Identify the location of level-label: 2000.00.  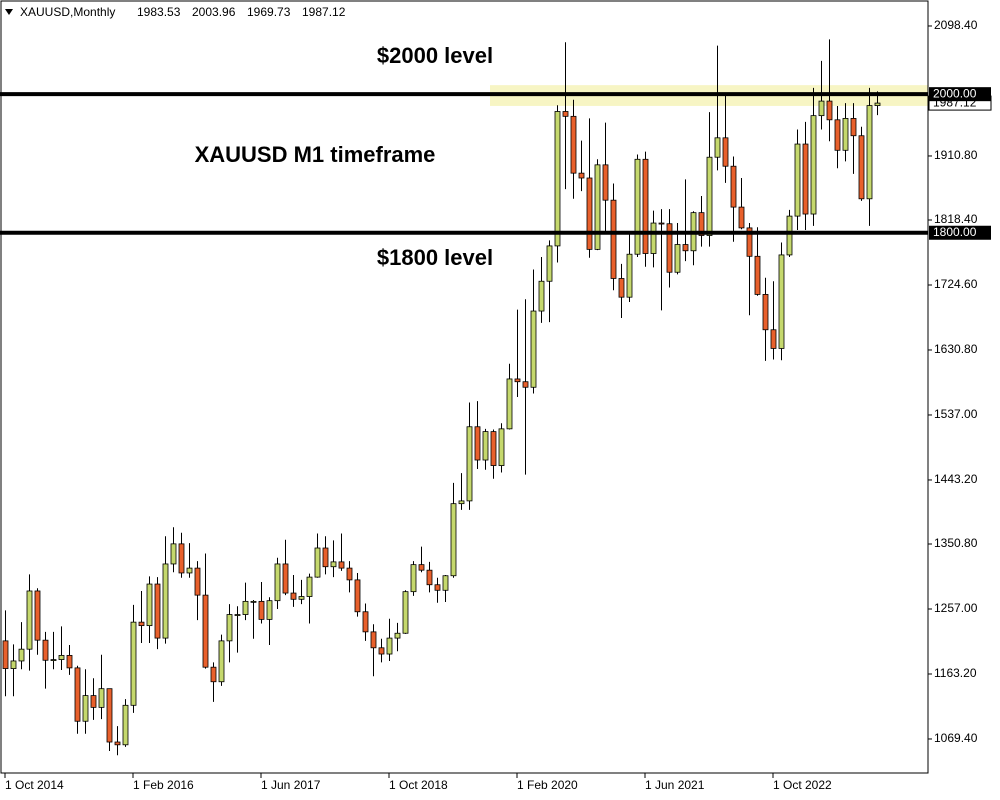
(955, 93).